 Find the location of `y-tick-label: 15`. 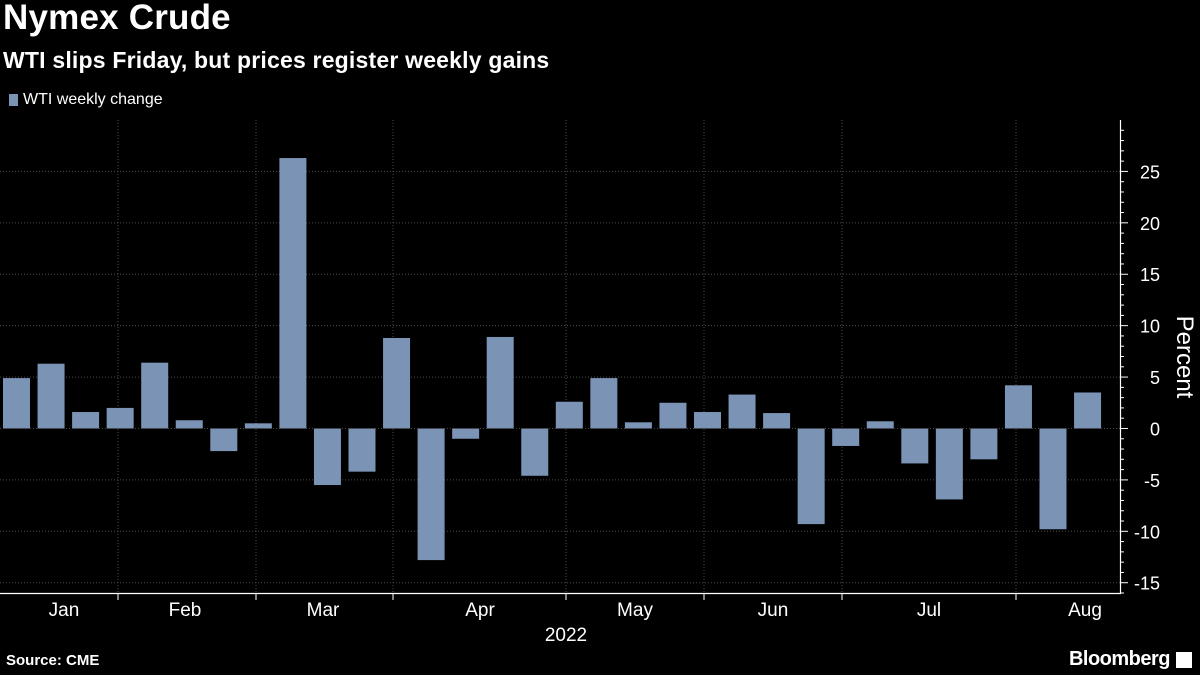

y-tick-label: 15 is located at coordinates (1150, 275).